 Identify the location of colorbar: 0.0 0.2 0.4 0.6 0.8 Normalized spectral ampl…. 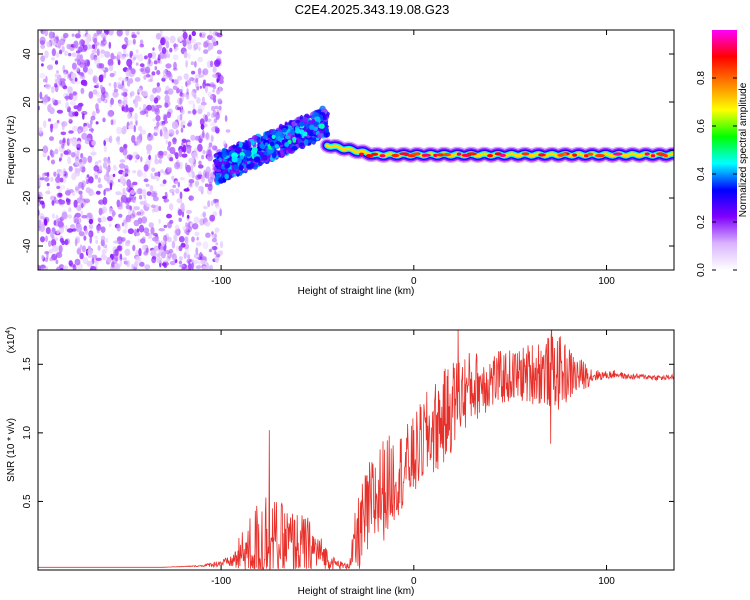
(722, 153).